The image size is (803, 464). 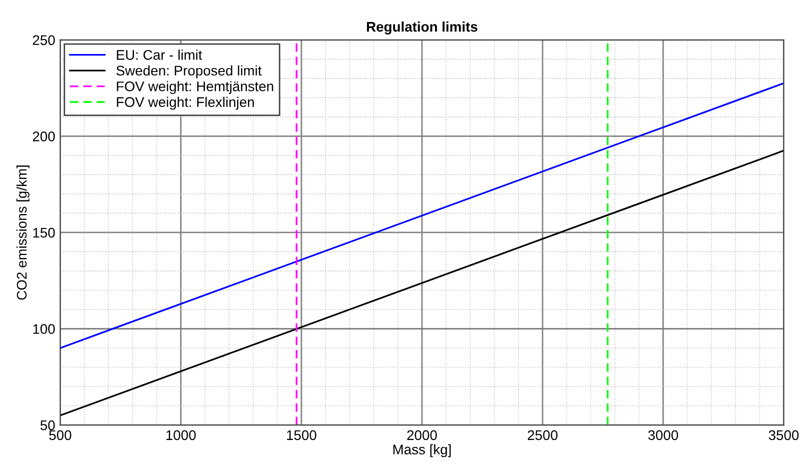 I want to click on x-tick-label: 2000, so click(x=422, y=435).